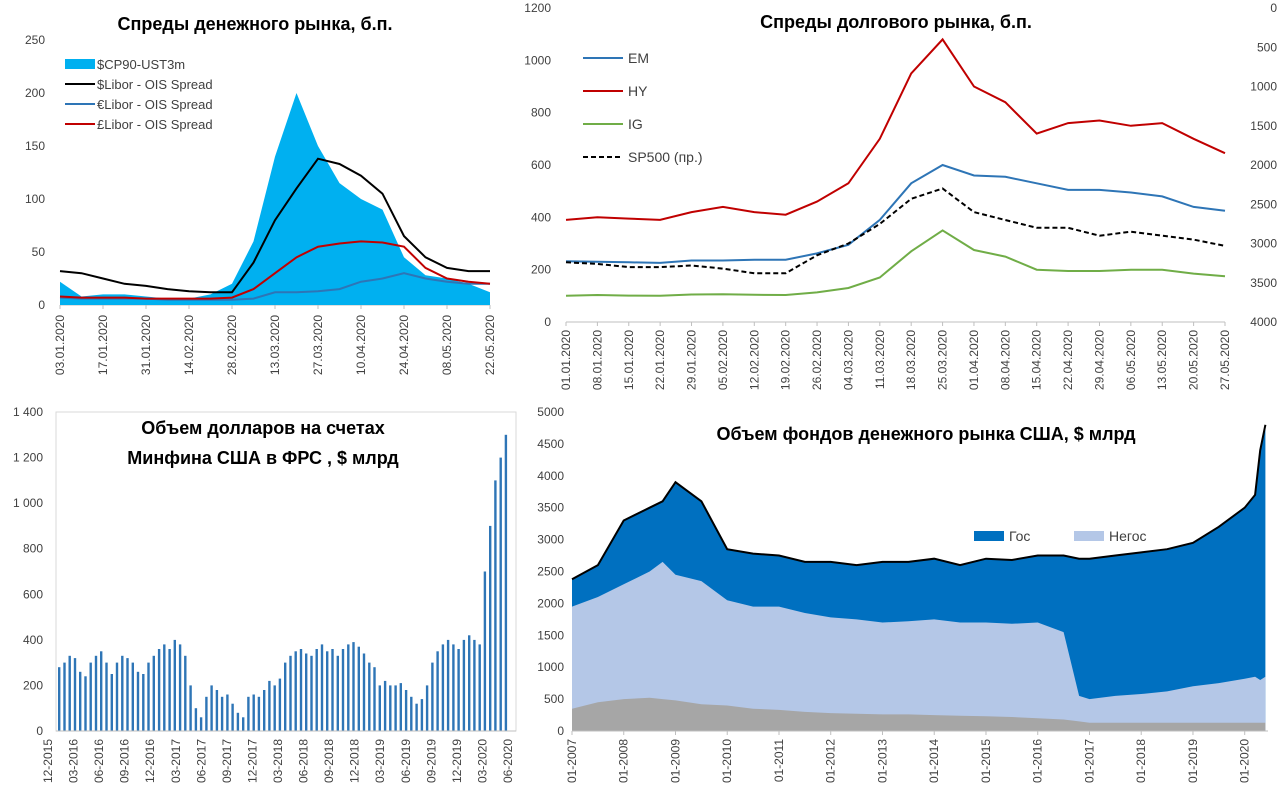 This screenshot has width=1280, height=795. I want to click on x-tick-label: 31.01.2020, so click(146, 345).